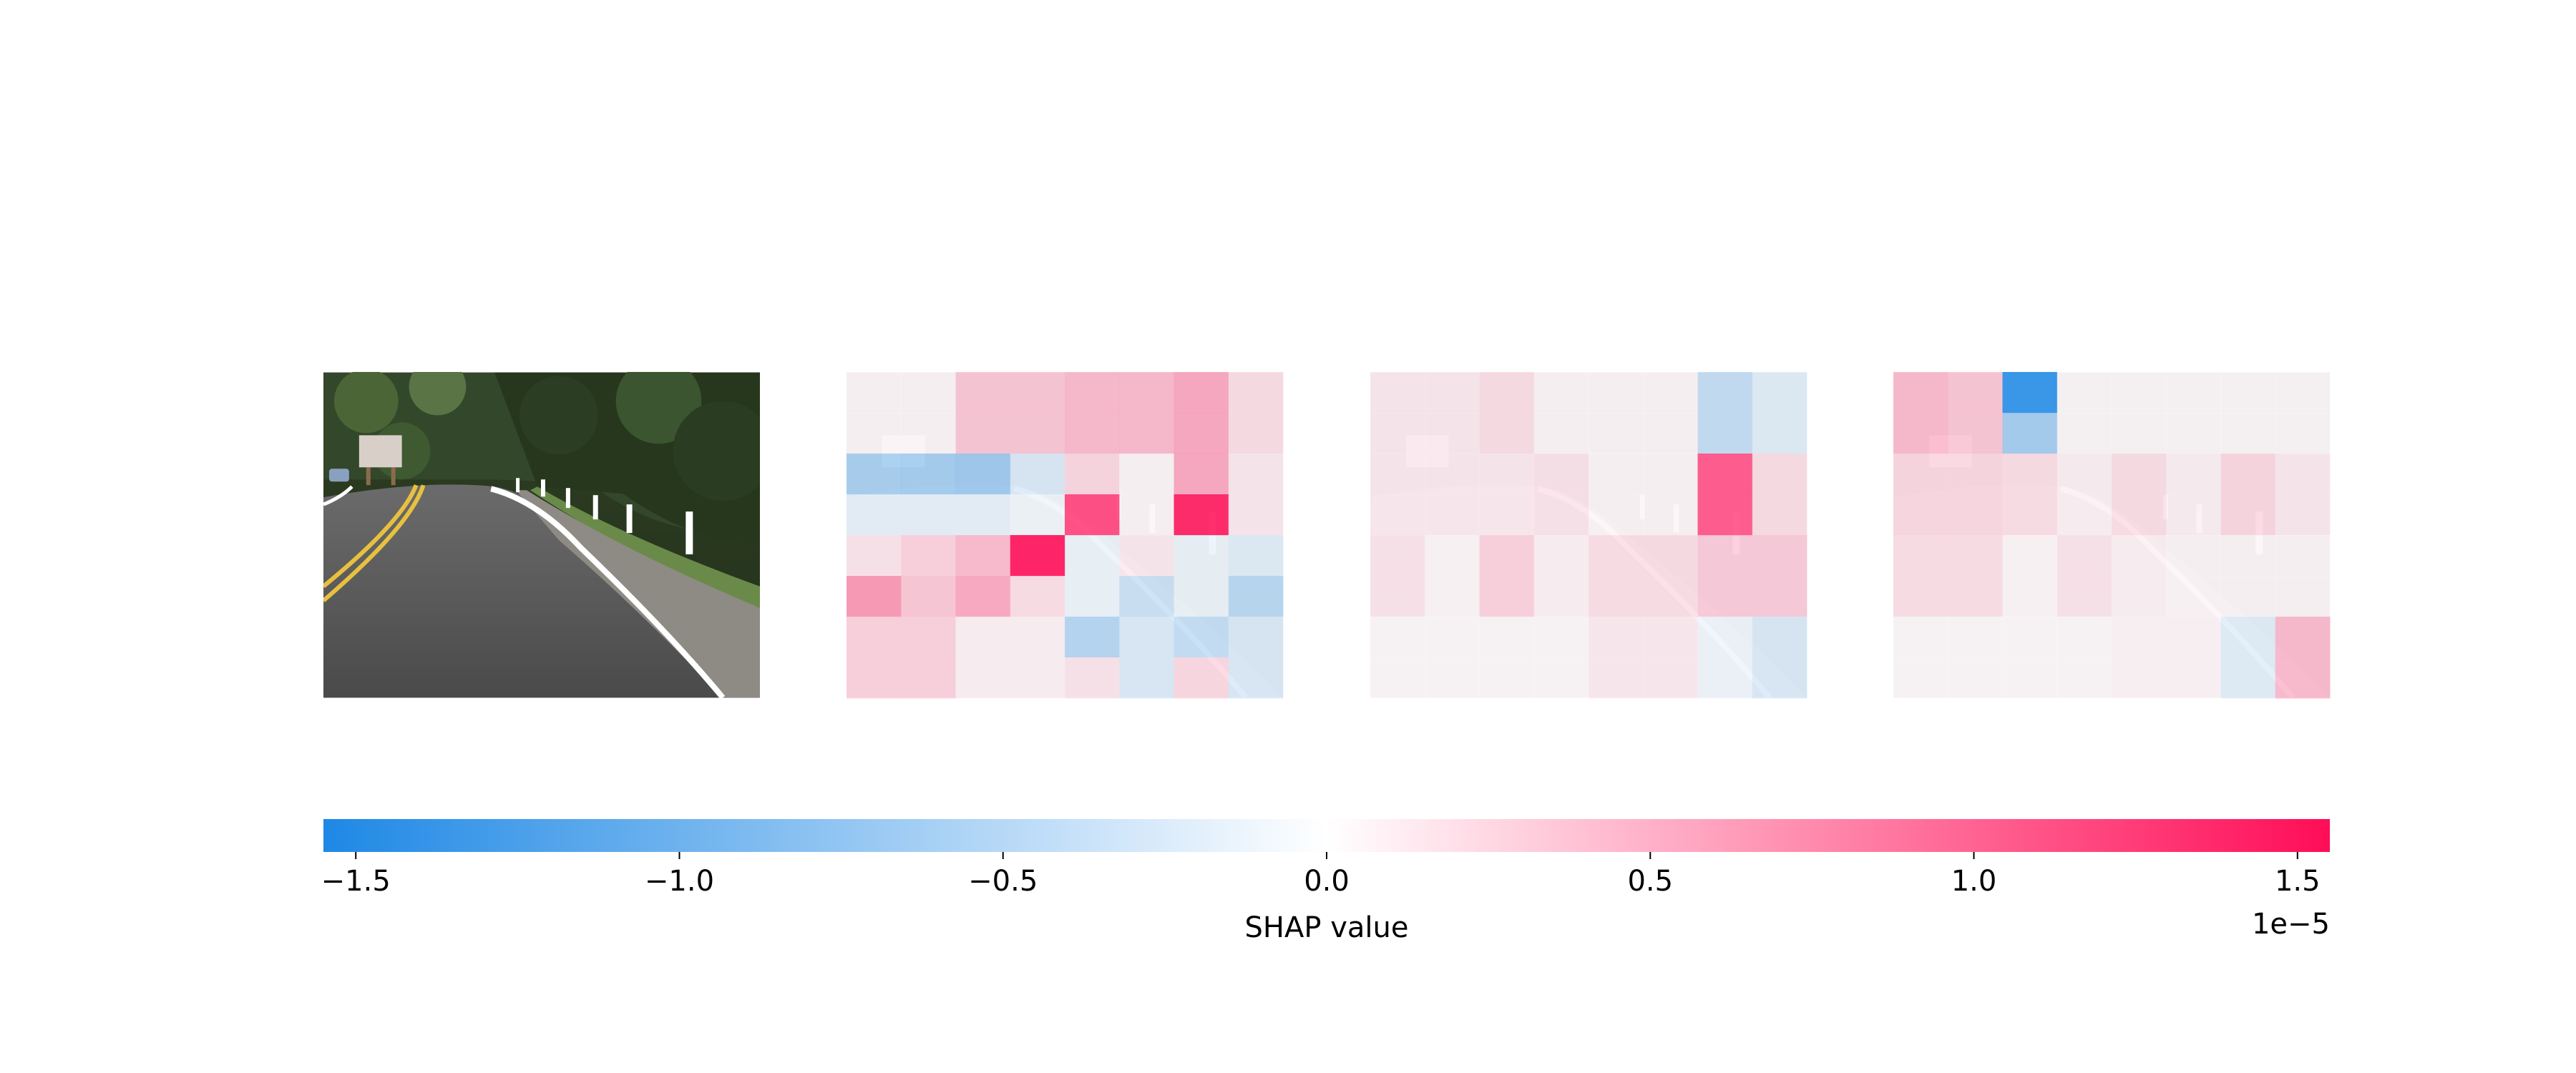  Describe the element at coordinates (1974, 881) in the screenshot. I see `colorbar-tick-label: 1.0` at that location.